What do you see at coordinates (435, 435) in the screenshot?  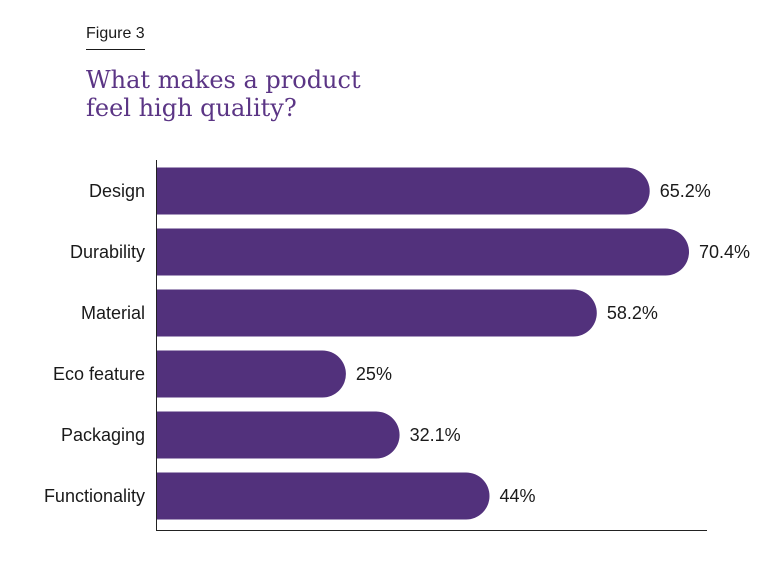 I see `value-label: 32.1%` at bounding box center [435, 435].